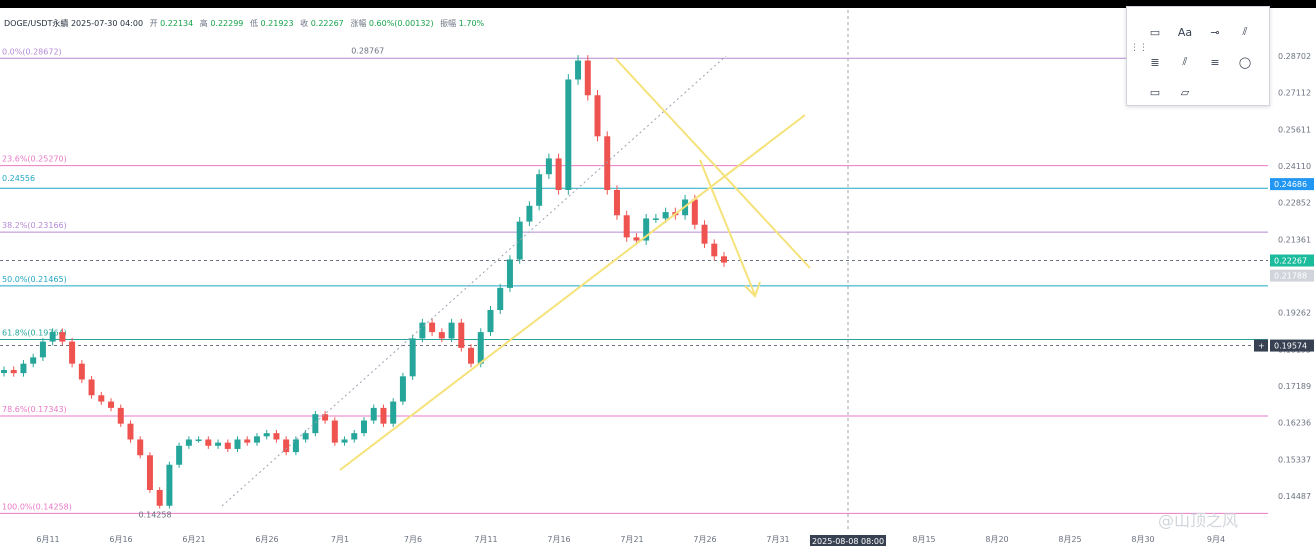  What do you see at coordinates (1294, 423) in the screenshot?
I see `y-tick-label: 0.16236` at bounding box center [1294, 423].